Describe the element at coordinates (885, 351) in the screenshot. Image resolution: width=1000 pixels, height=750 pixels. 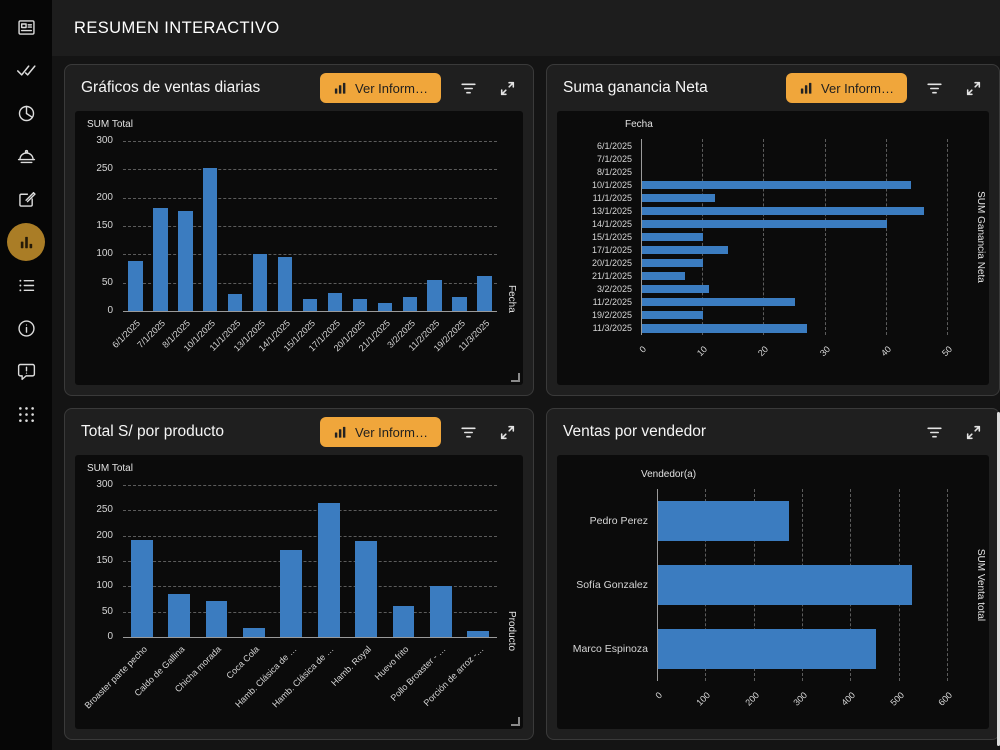
I see `value-tick-label: 40` at that location.